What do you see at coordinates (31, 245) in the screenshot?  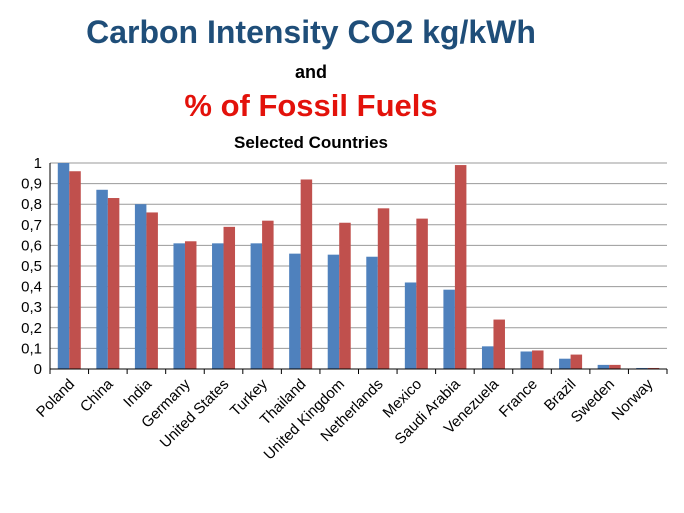 I see `y-tick-label: 0,6` at bounding box center [31, 245].